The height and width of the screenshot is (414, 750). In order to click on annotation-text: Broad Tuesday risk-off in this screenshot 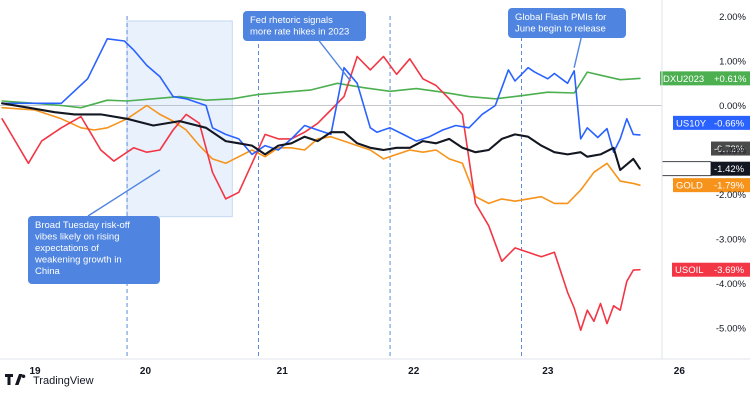, I will do `click(82, 225)`.